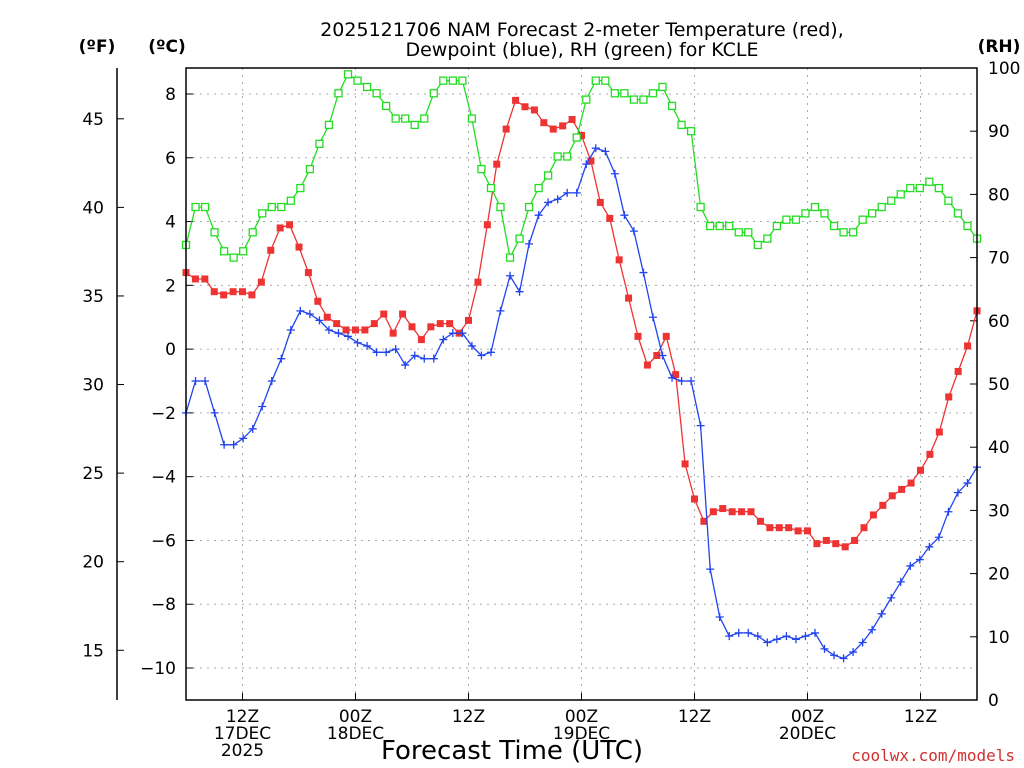  What do you see at coordinates (170, 159) in the screenshot?
I see `celsius-tick-label: 6` at bounding box center [170, 159].